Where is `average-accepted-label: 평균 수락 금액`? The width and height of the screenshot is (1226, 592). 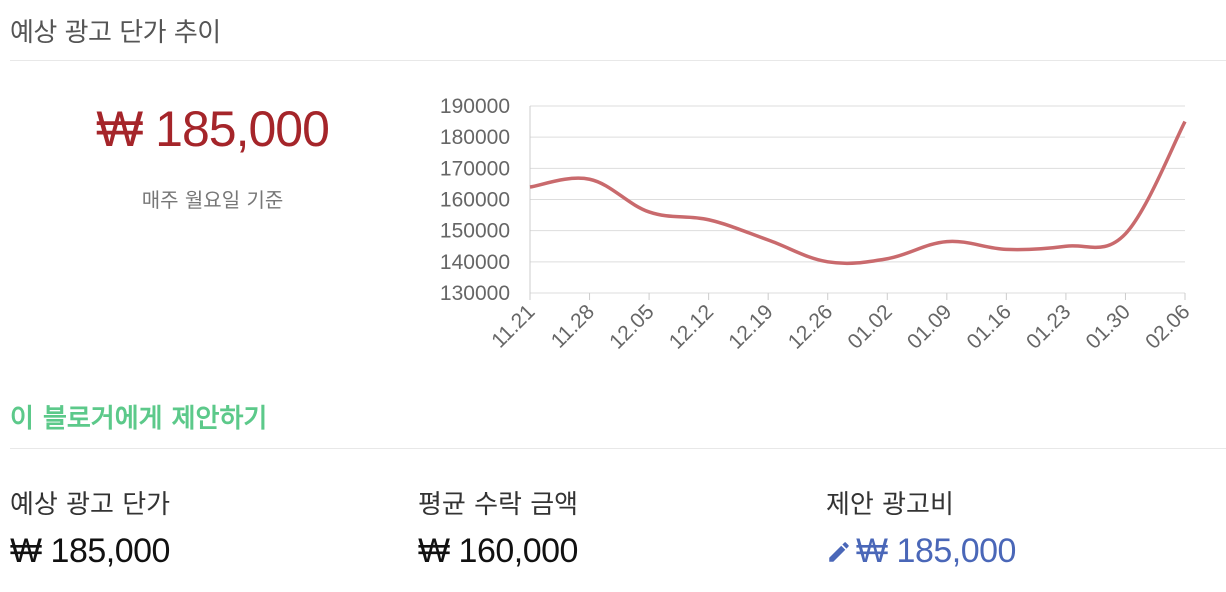 average-accepted-label: 평균 수락 금액 is located at coordinates (498, 505).